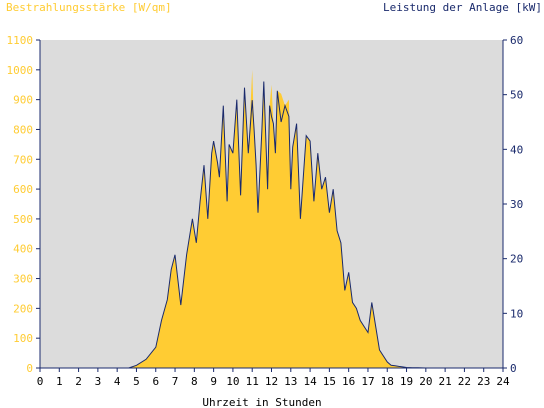 The height and width of the screenshot is (408, 544). What do you see at coordinates (23, 338) in the screenshot?
I see `y-left-tick-label: 100` at bounding box center [23, 338].